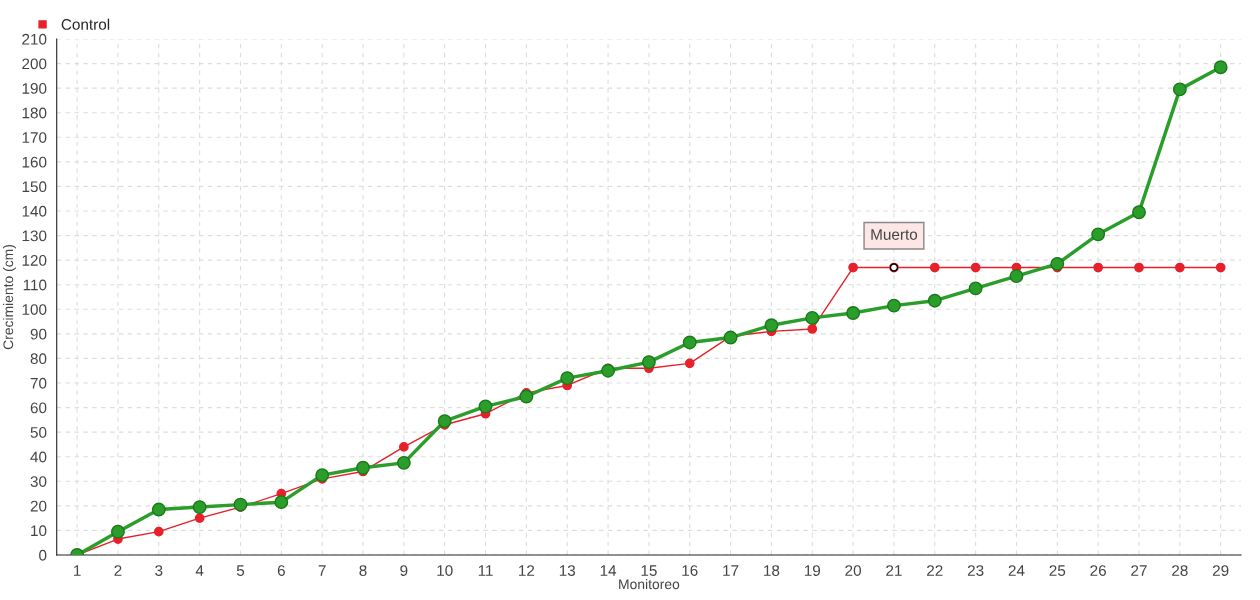 This screenshot has width=1260, height=600. I want to click on x-tick-label: 29, so click(1220, 570).